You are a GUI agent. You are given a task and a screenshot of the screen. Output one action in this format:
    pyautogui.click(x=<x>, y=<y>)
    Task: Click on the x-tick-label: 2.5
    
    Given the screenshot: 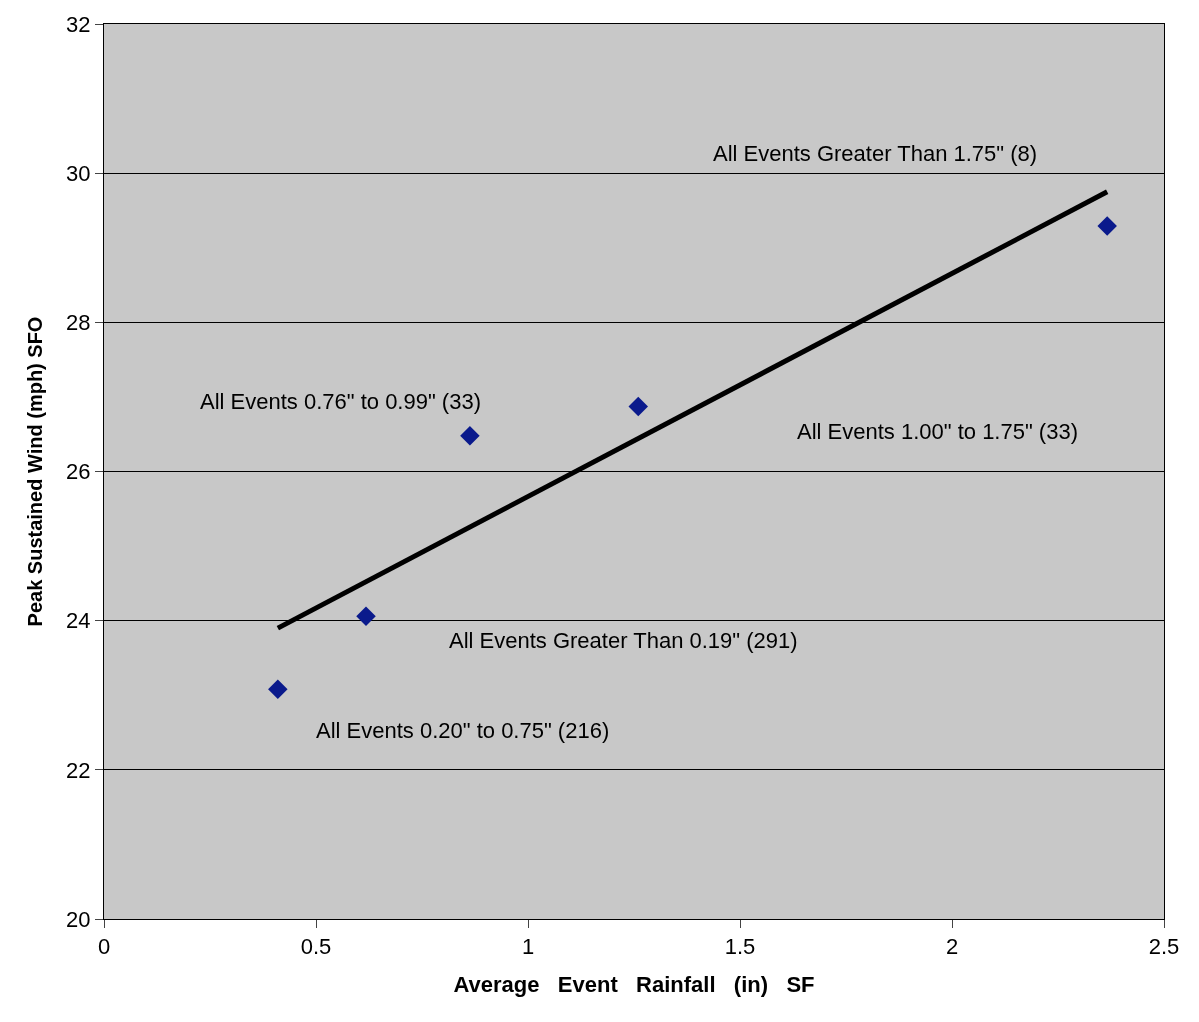 What is the action you would take?
    pyautogui.click(x=1164, y=947)
    